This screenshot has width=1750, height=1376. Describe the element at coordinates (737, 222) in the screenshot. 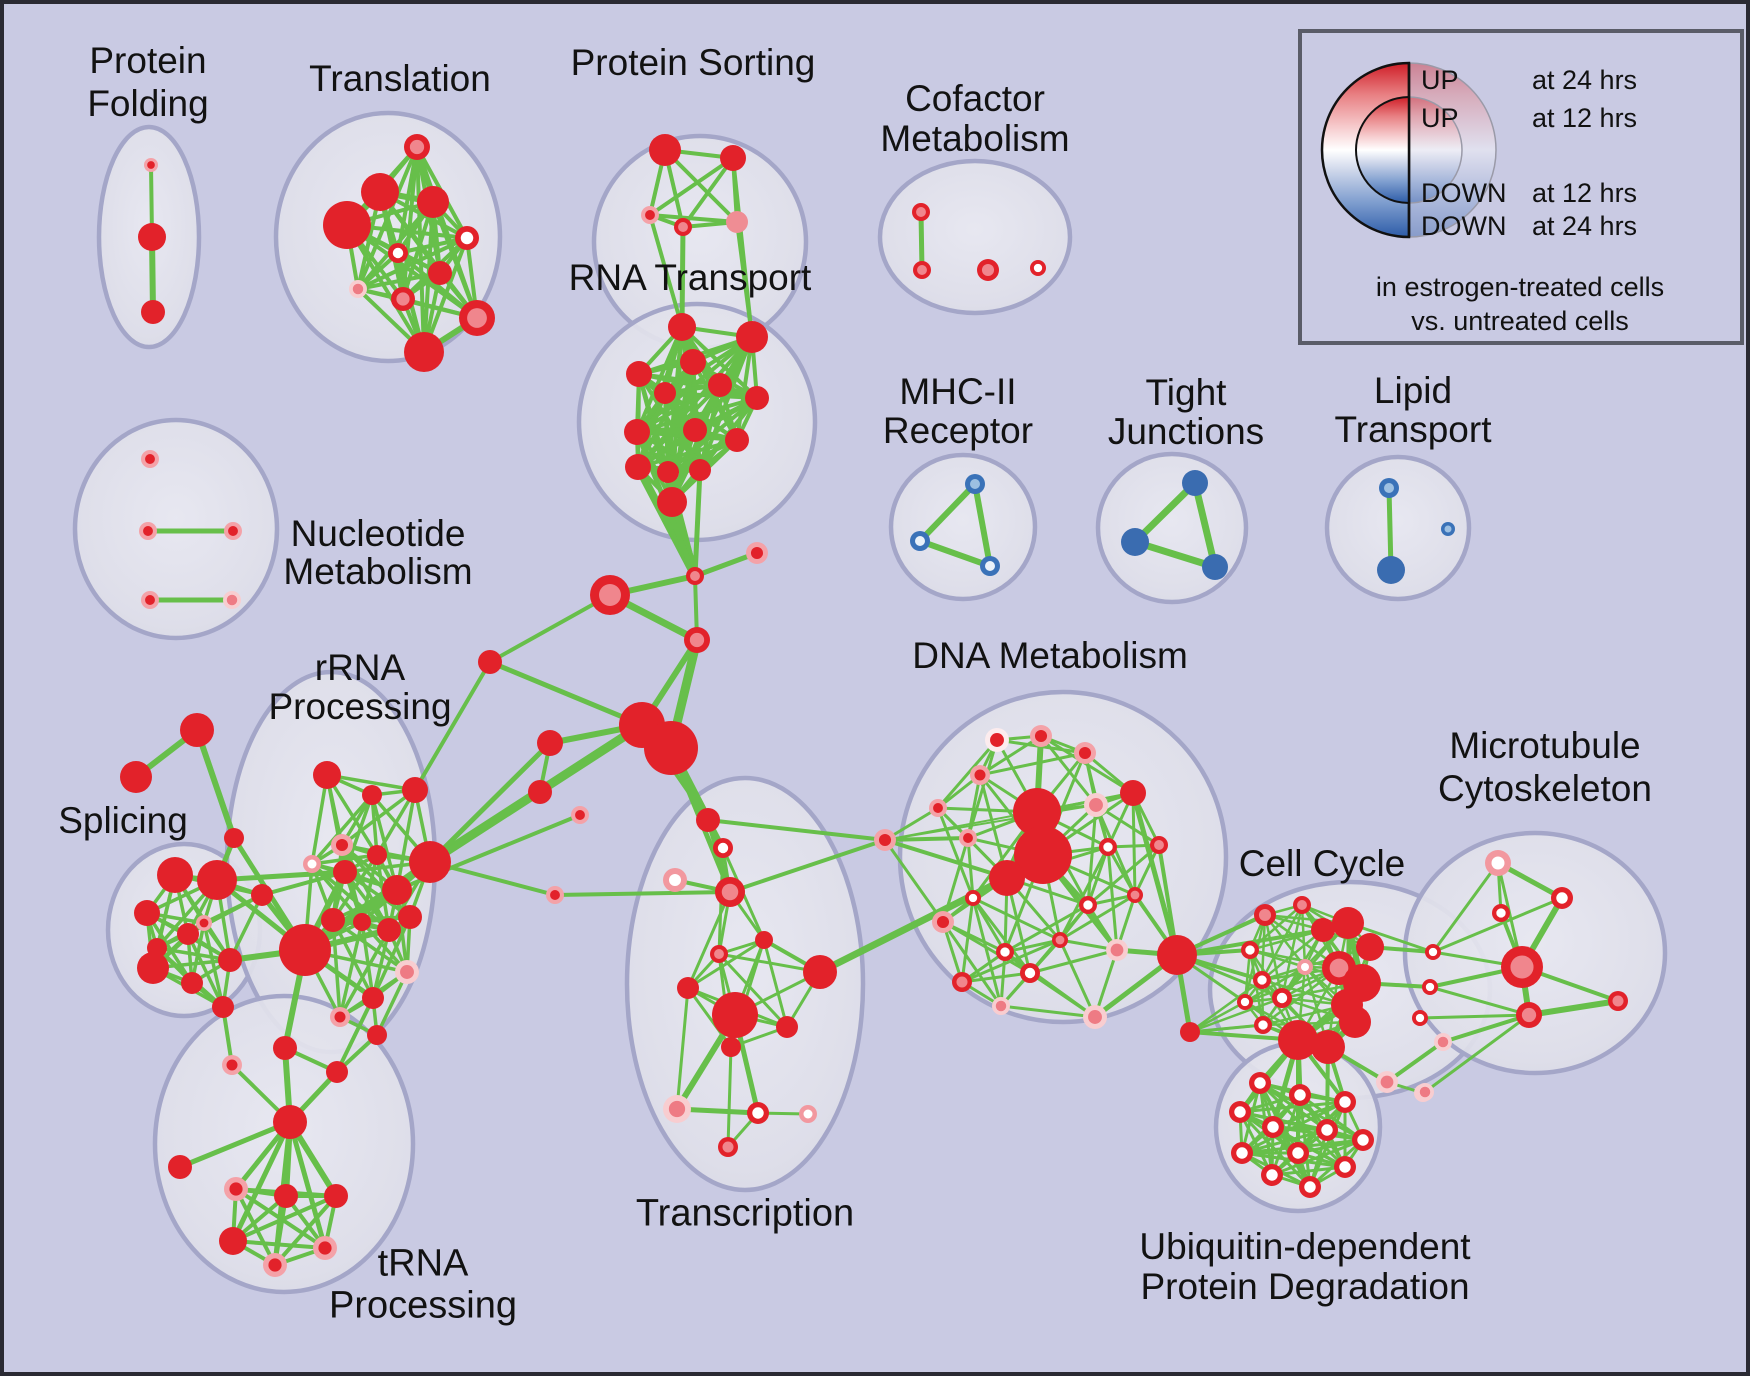

I see `node-ps5` at that location.